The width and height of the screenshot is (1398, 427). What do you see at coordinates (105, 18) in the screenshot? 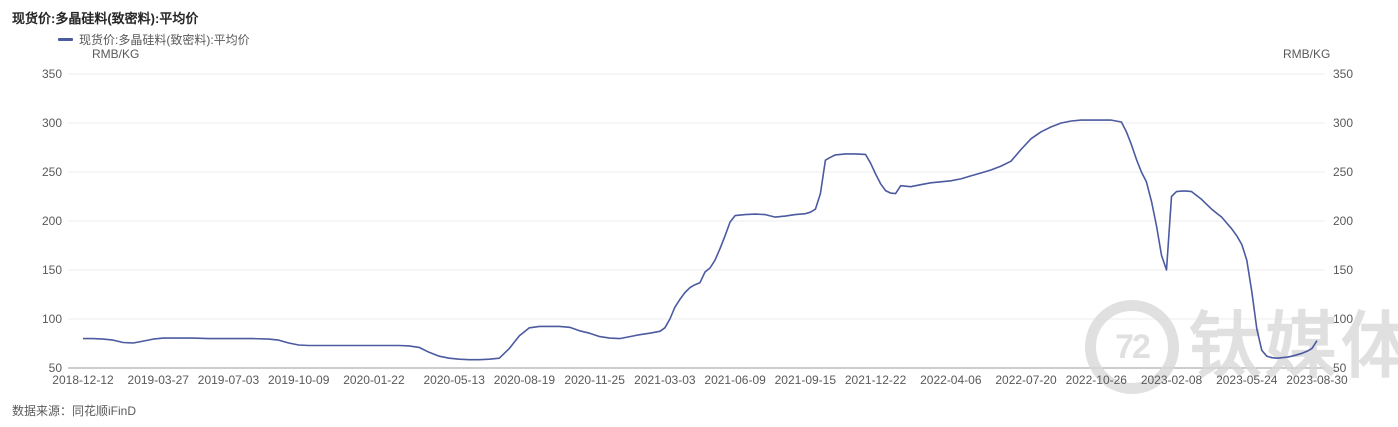
I see `page-title: 现货价:多晶硅料(致密料):平均价` at bounding box center [105, 18].